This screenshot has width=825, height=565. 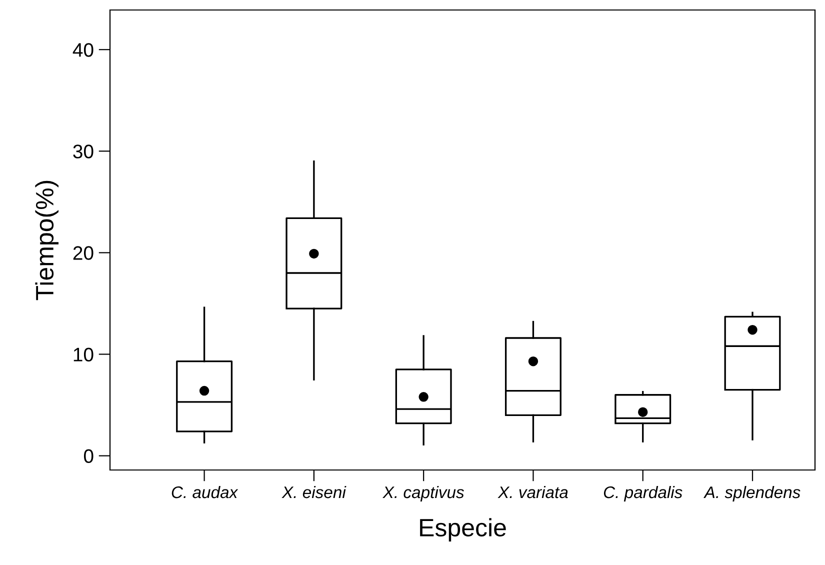 I want to click on y-tick-label: 0, so click(x=89, y=456).